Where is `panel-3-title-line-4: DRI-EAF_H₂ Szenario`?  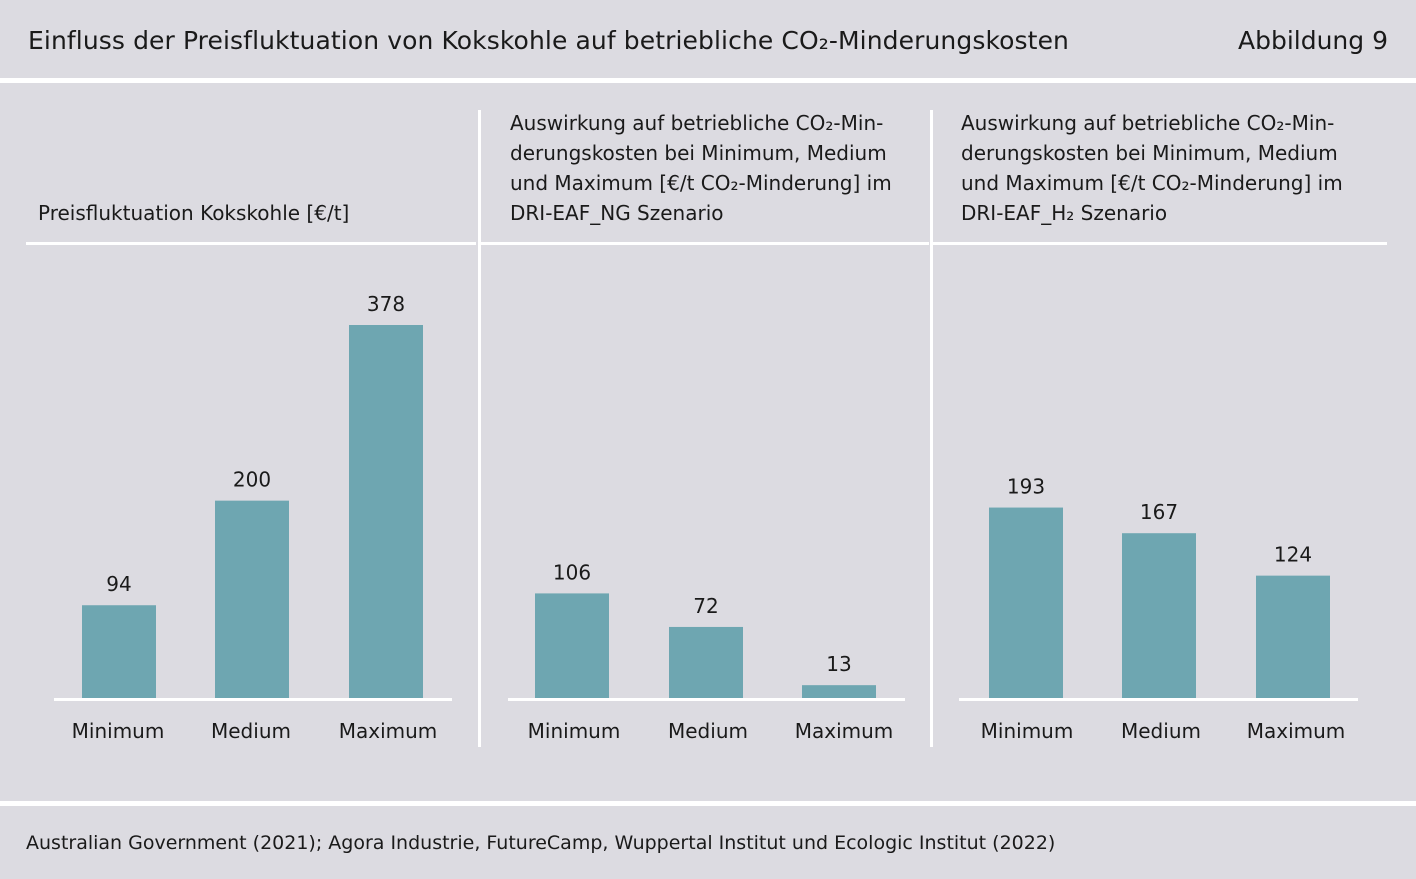
panel-3-title-line-4: DRI-EAF_H₂ Szenario is located at coordinates (1064, 213).